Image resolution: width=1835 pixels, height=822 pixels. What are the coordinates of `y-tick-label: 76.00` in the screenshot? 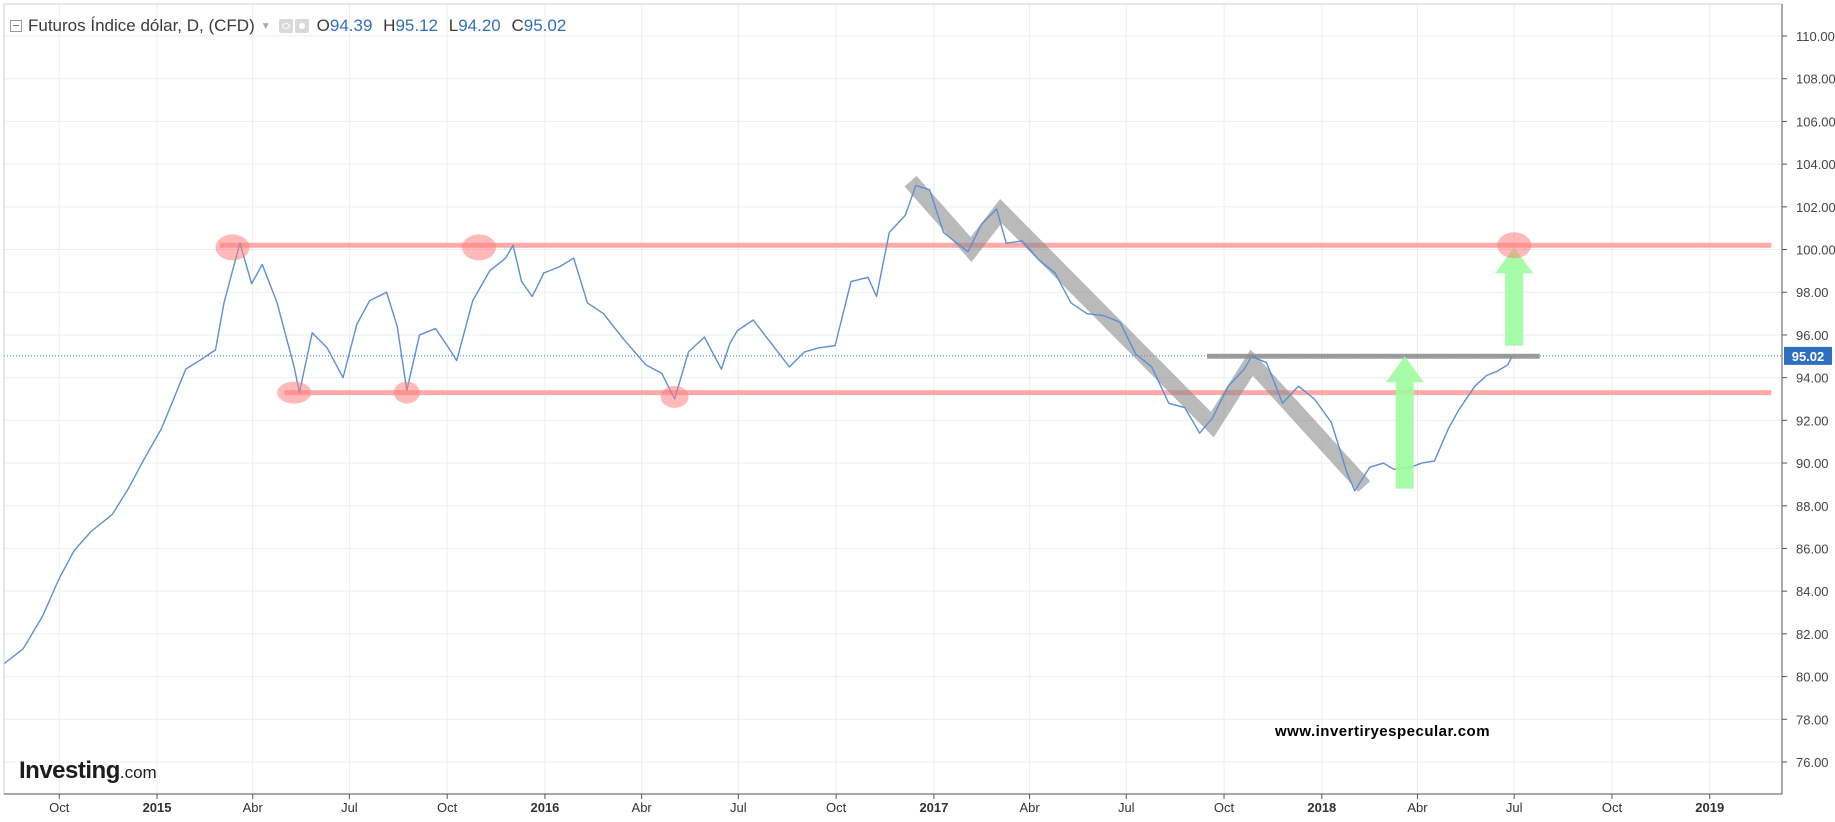 It's located at (1812, 762).